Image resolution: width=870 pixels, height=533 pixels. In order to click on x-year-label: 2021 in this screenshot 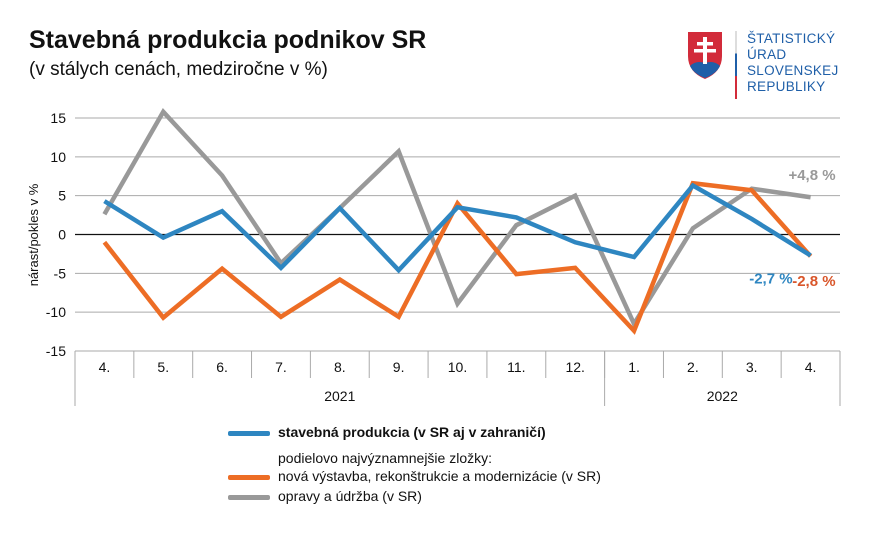, I will do `click(339, 396)`.